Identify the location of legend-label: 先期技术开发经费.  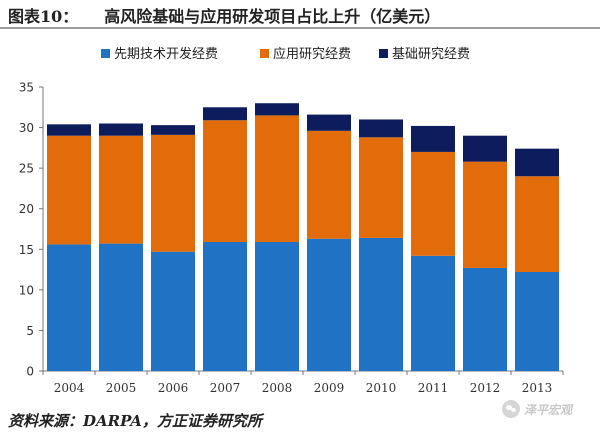
(166, 54).